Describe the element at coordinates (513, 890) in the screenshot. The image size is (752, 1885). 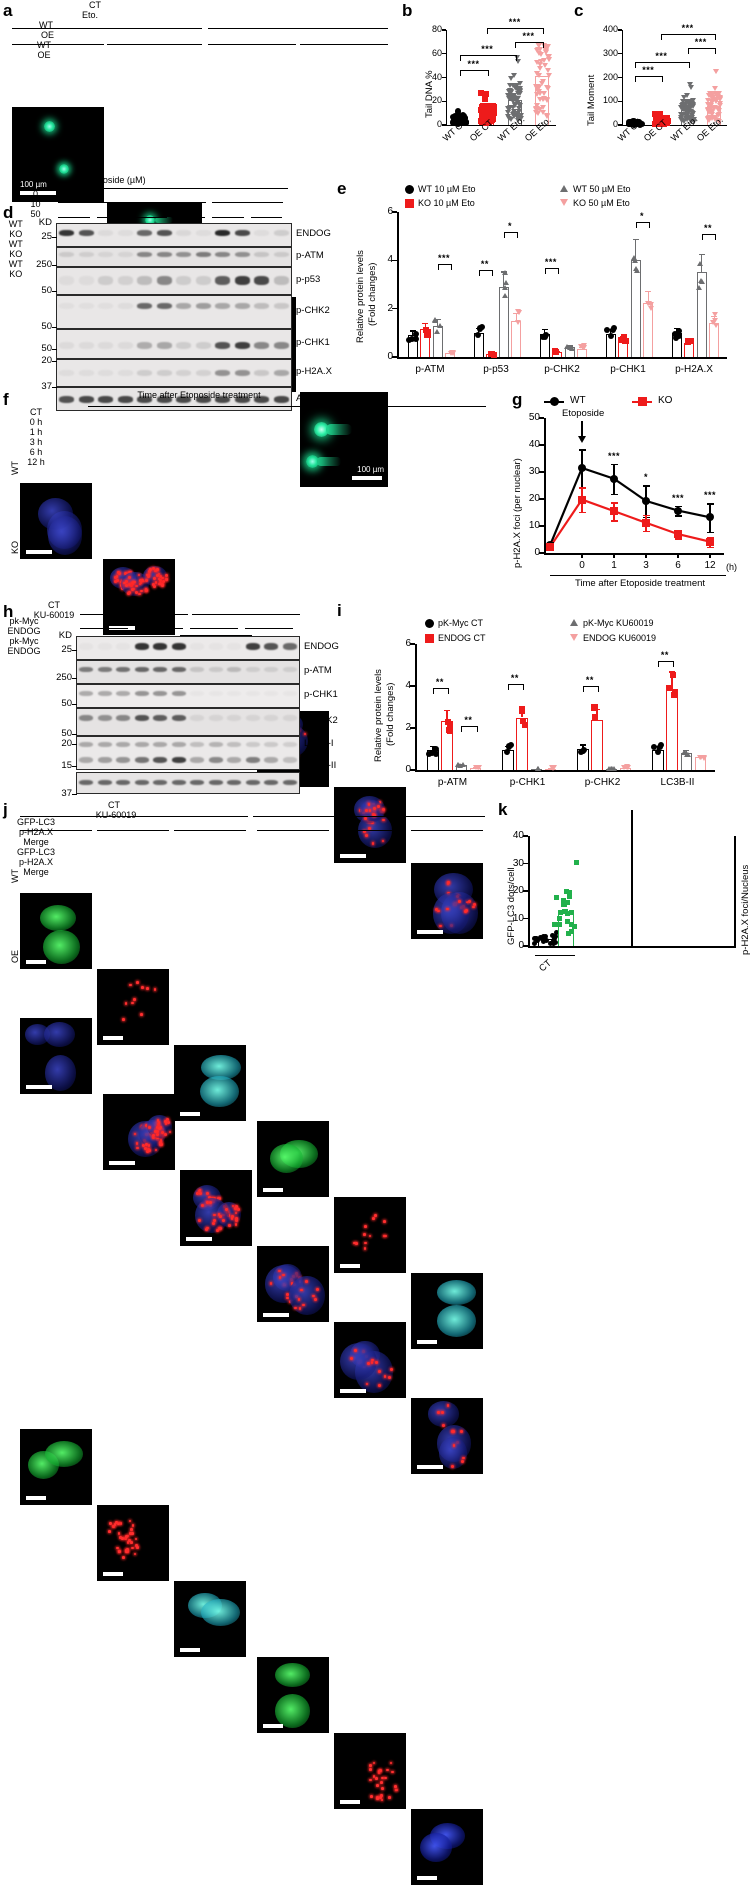
I see `y-tick-label: 20` at that location.